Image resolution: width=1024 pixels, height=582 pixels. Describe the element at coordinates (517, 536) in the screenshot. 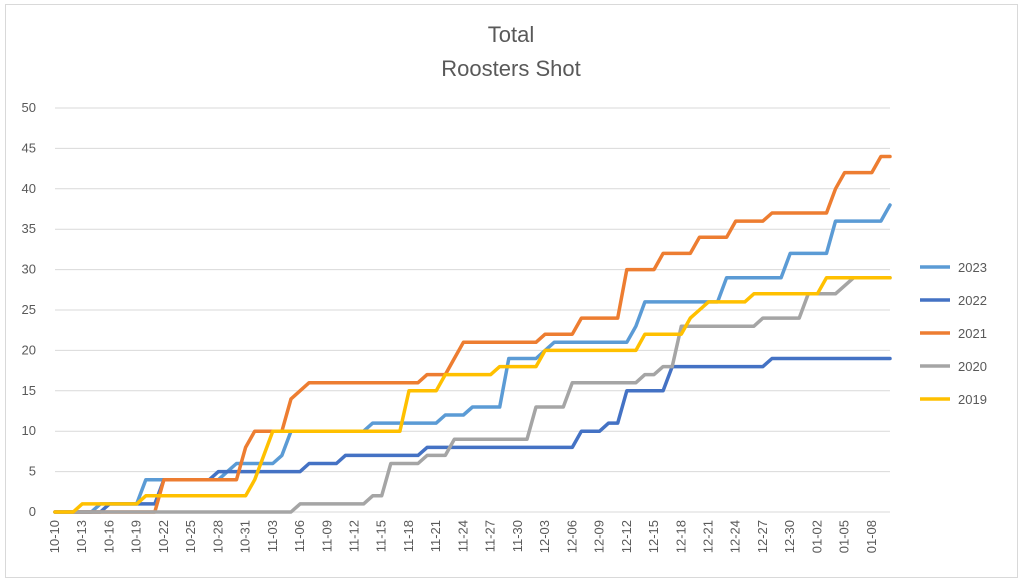

I see `x-tick-label: 11-30` at that location.